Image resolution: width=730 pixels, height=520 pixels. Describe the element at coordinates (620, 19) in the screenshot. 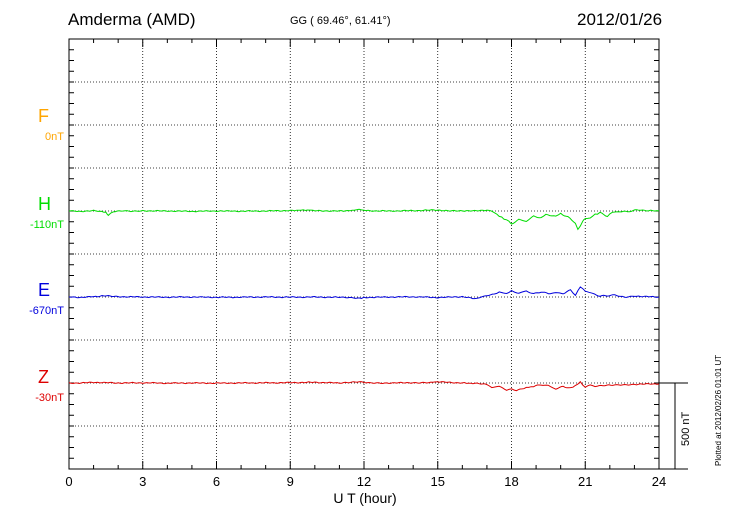

I see `plot-date: 2012/01/26` at that location.